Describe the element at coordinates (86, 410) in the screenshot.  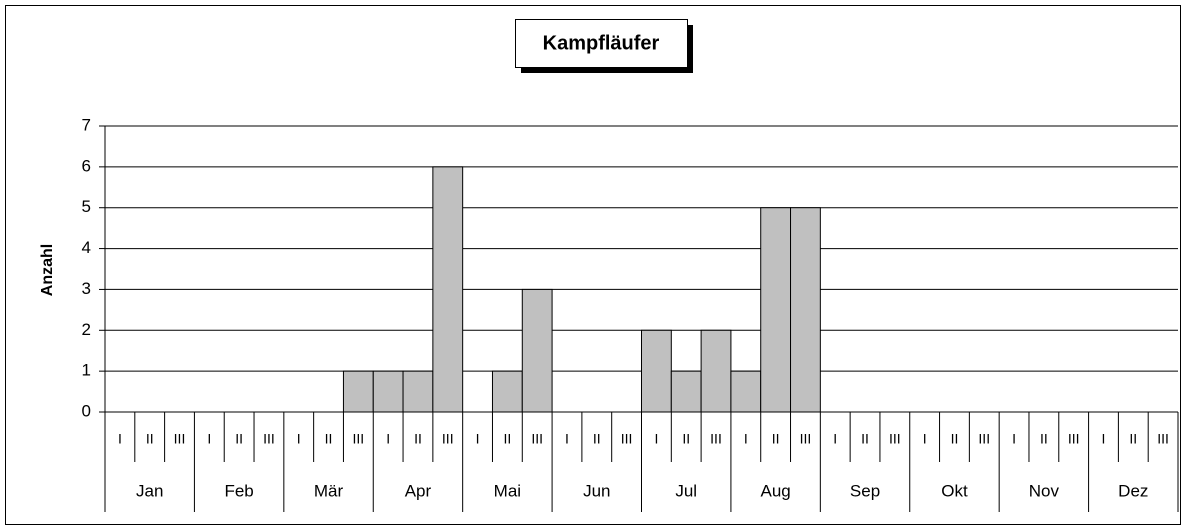
I see `y-tick-label: 0` at that location.